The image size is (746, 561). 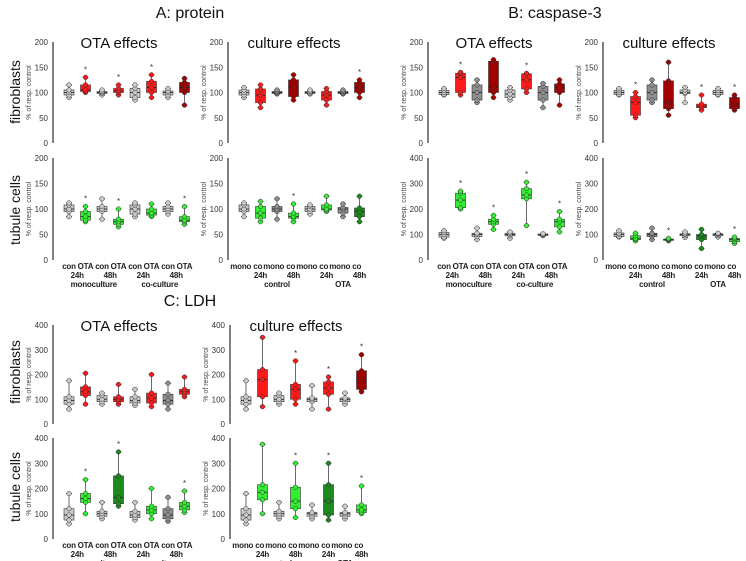 I want to click on box-6: *, so click(x=526, y=199).